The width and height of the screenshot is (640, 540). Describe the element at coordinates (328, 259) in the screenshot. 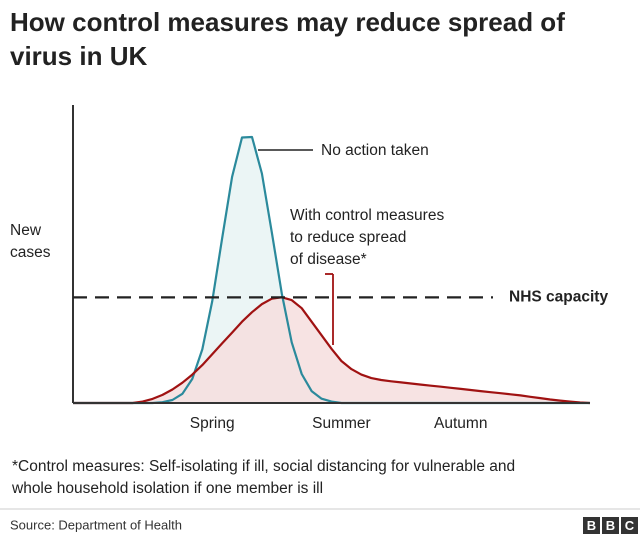

I see `annotation: of disease*` at that location.